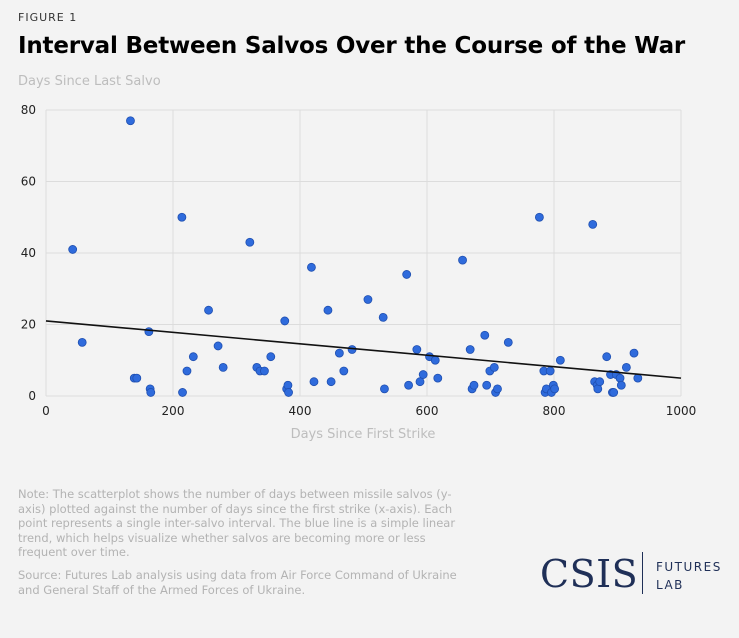 Image resolution: width=739 pixels, height=638 pixels. What do you see at coordinates (32, 396) in the screenshot?
I see `y-tick-label: 0` at bounding box center [32, 396].